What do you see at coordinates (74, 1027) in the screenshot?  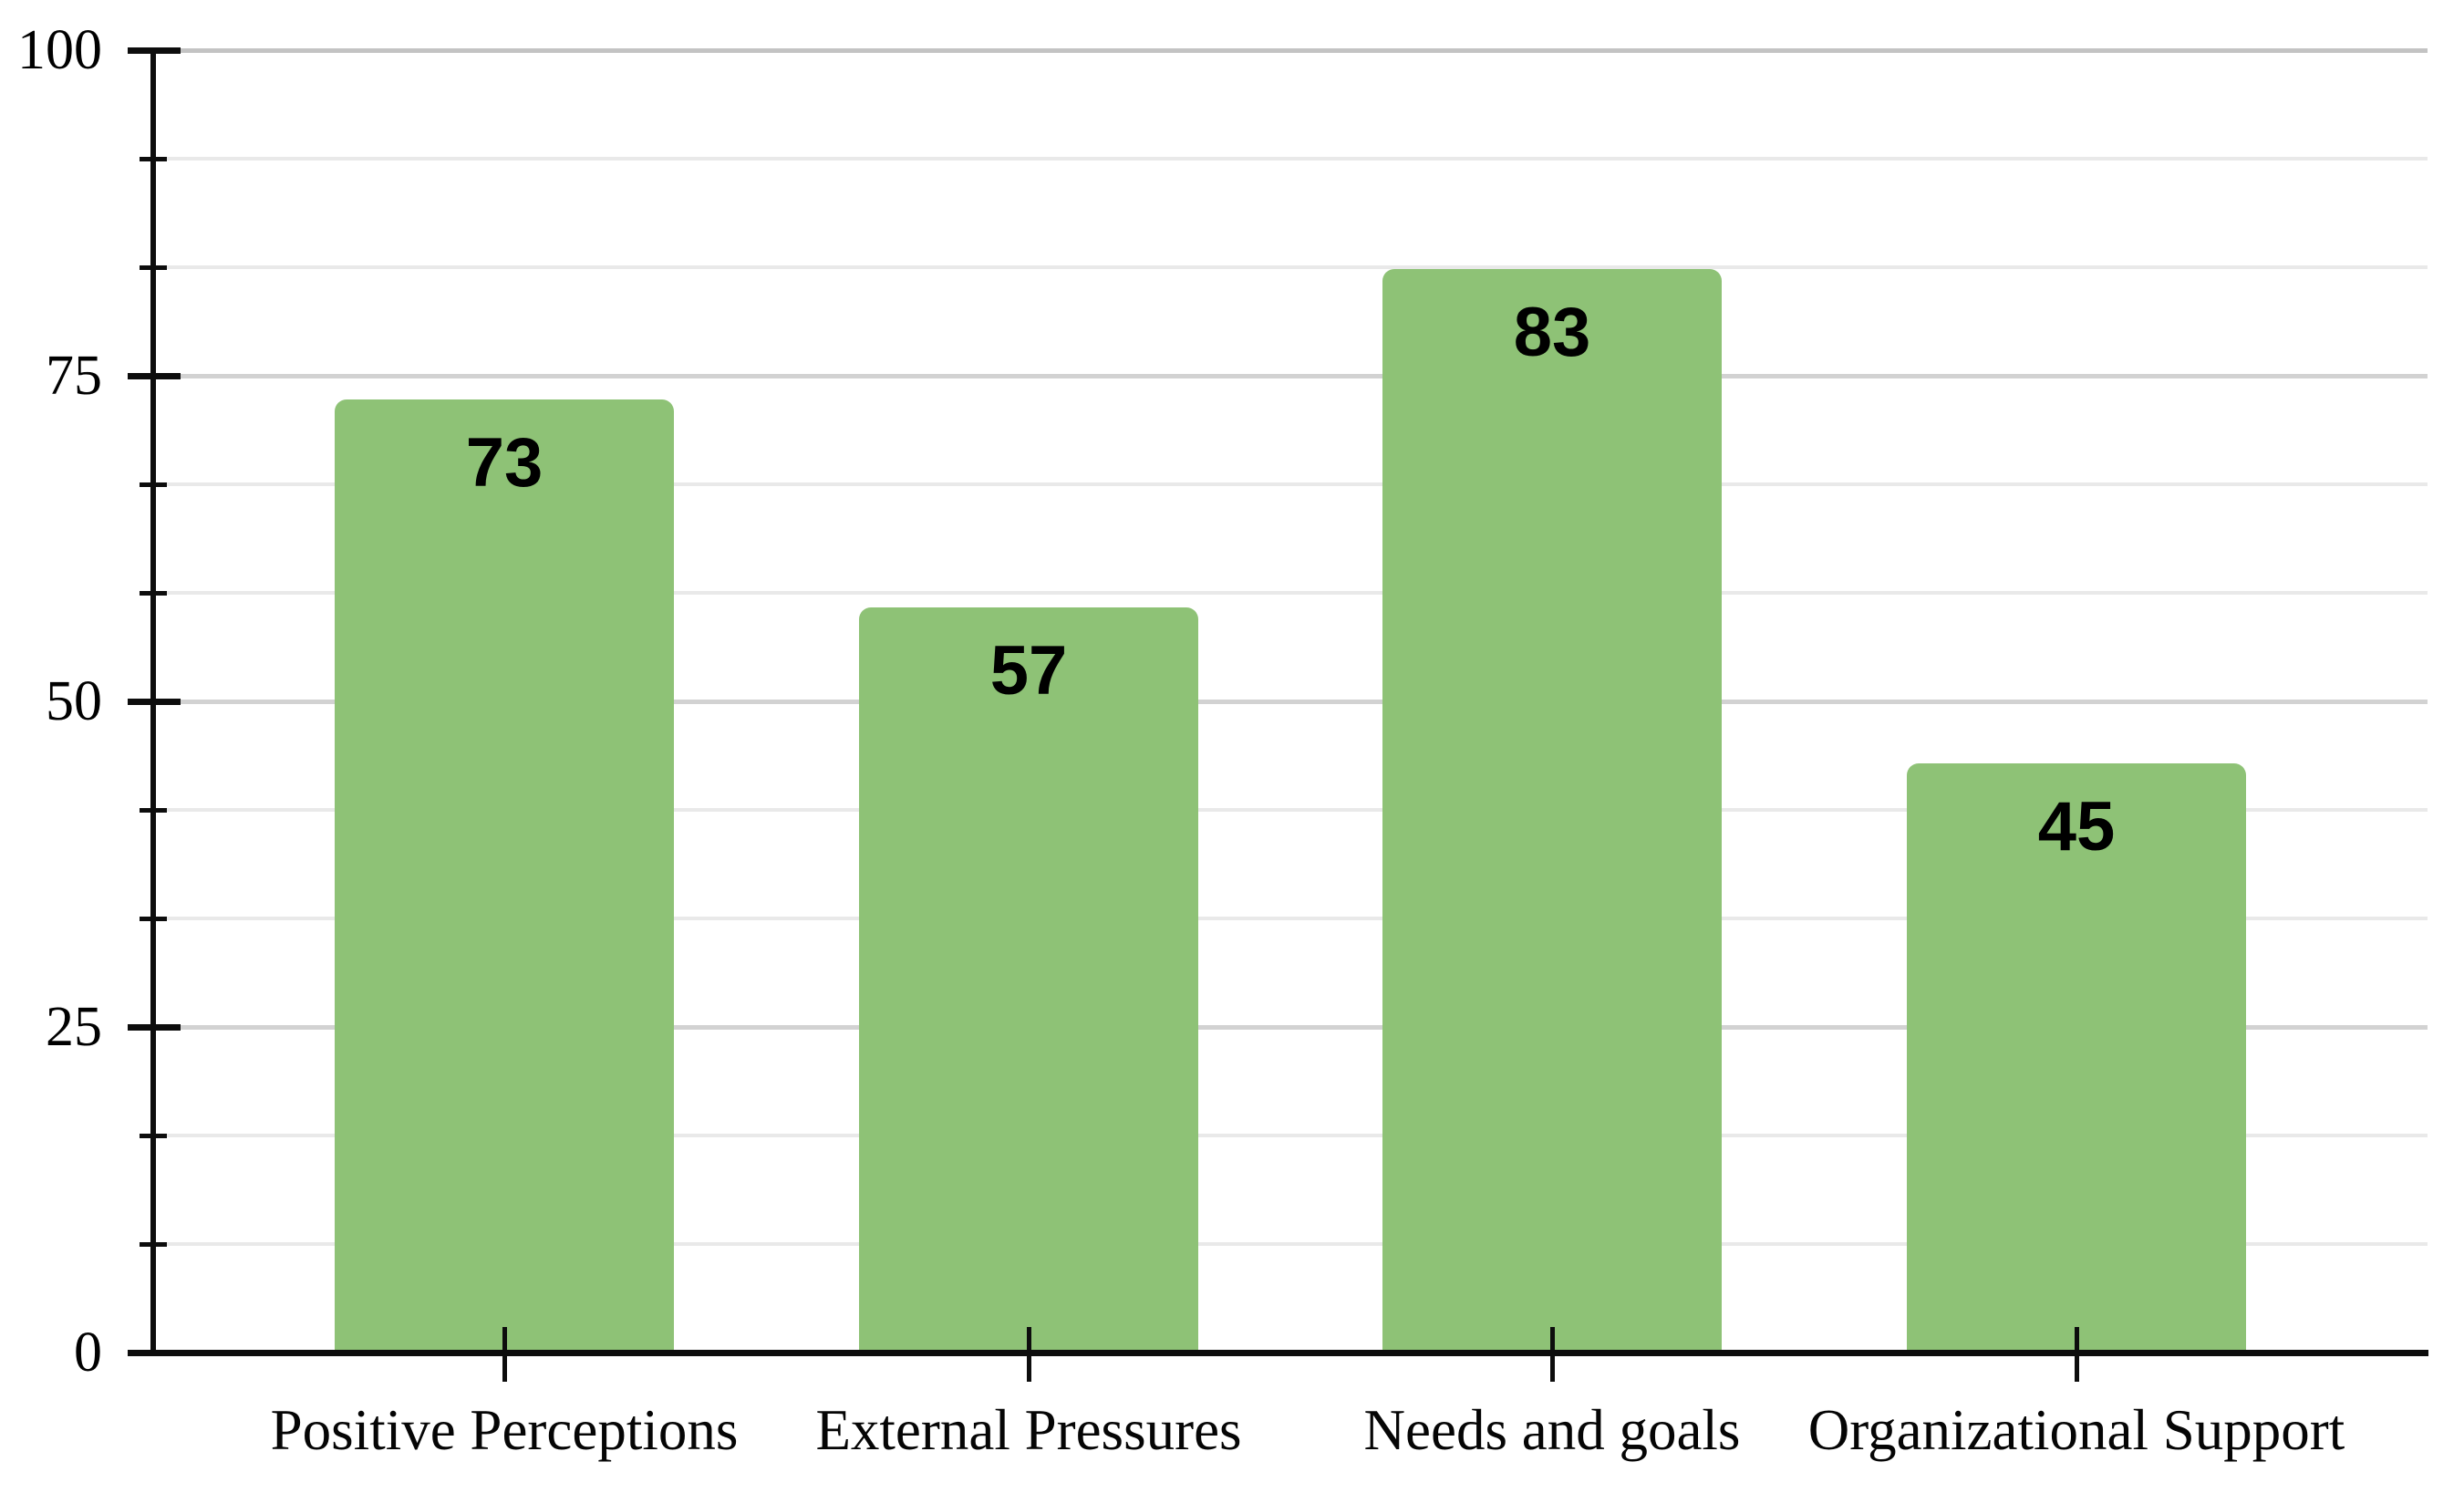 I see `y-axis-tick-label: 25` at bounding box center [74, 1027].